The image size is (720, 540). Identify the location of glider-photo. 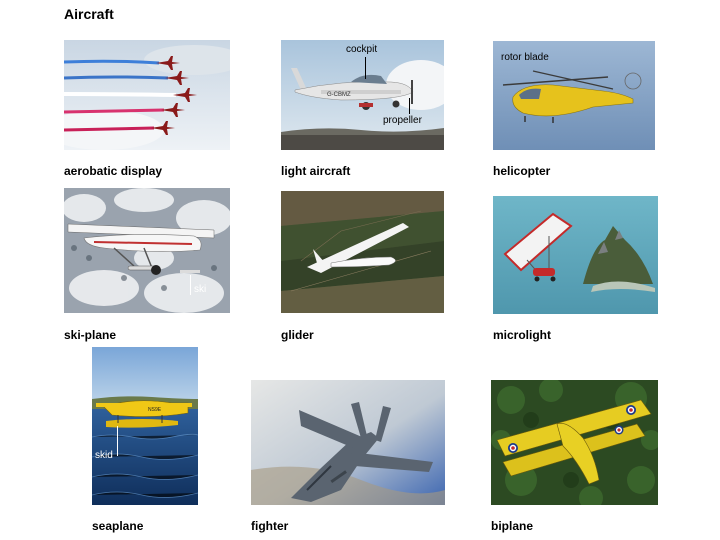
(362, 252).